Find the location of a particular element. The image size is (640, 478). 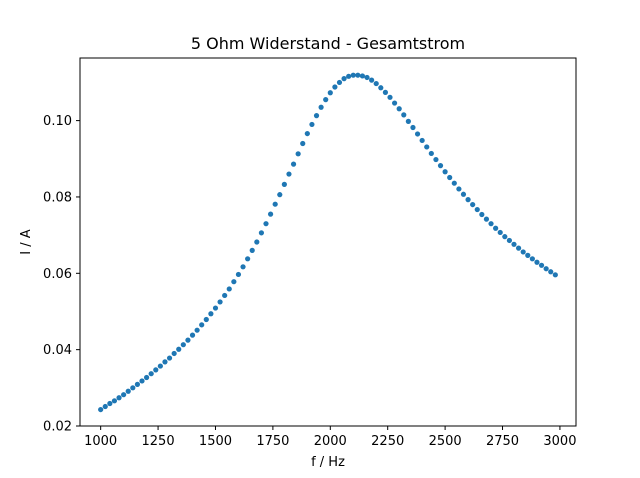

y-tick-label: 0.04 is located at coordinates (57, 350).